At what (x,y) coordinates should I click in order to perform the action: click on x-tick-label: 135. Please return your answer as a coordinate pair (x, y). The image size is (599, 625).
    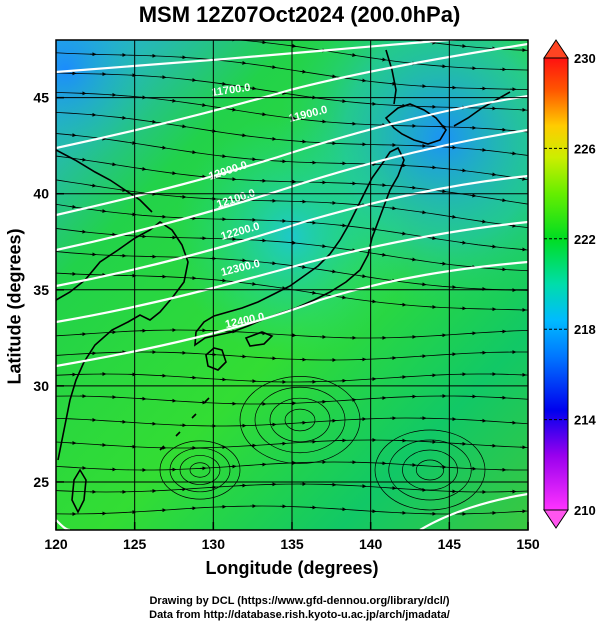
    Looking at the image, I should click on (292, 544).